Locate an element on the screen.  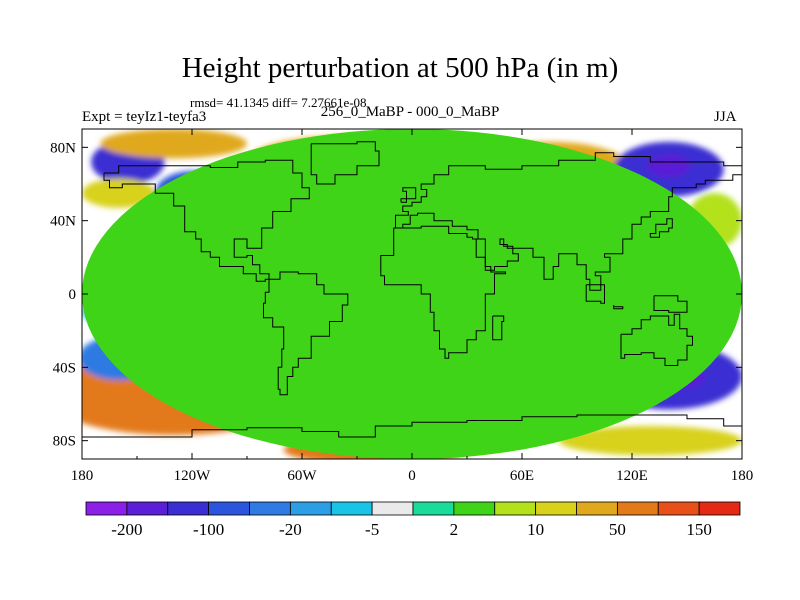
stats-text: rmsd= 41.1345 diff= 7.27661e-08 is located at coordinates (278, 102).